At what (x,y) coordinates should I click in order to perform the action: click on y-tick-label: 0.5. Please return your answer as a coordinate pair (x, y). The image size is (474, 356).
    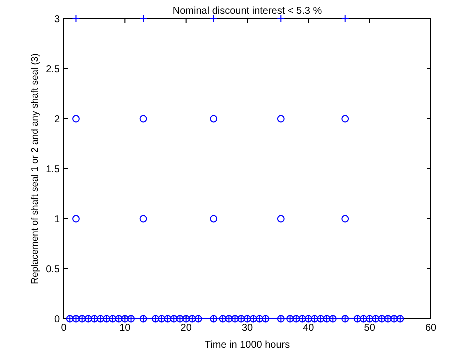
    Looking at the image, I should click on (53, 270).